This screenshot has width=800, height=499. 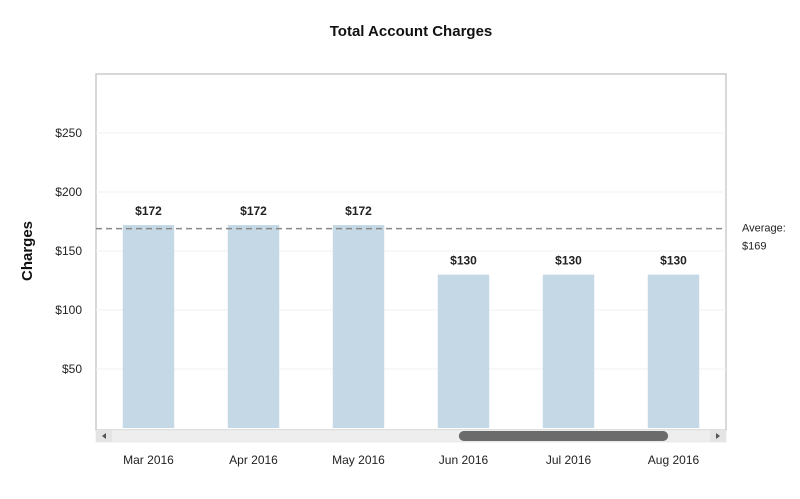 I want to click on x-tick-label: Jul 2016, so click(x=569, y=460).